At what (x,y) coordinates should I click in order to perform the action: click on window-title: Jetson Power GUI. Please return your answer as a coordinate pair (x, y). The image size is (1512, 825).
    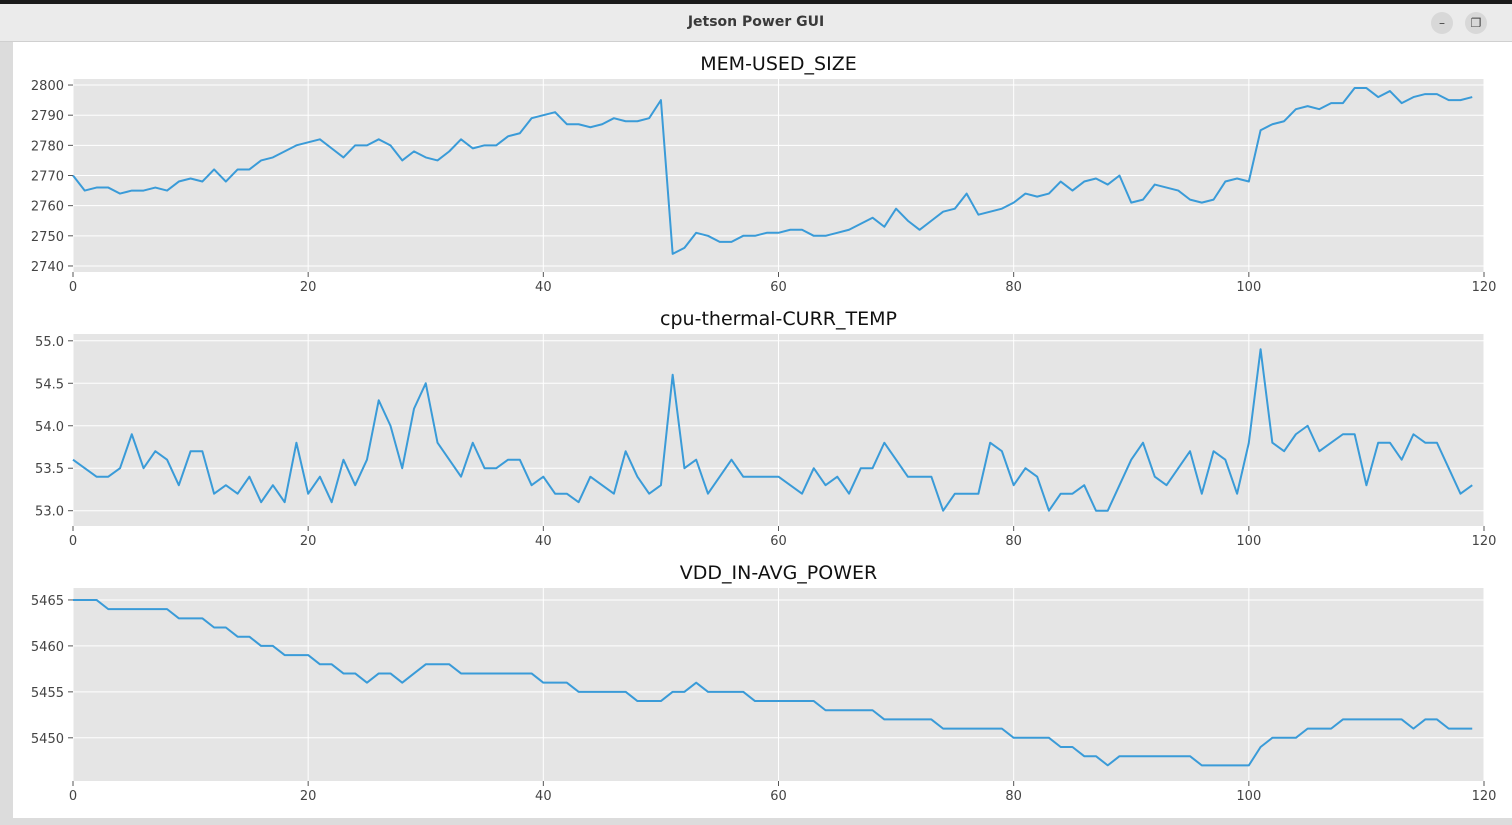
    Looking at the image, I should click on (756, 22).